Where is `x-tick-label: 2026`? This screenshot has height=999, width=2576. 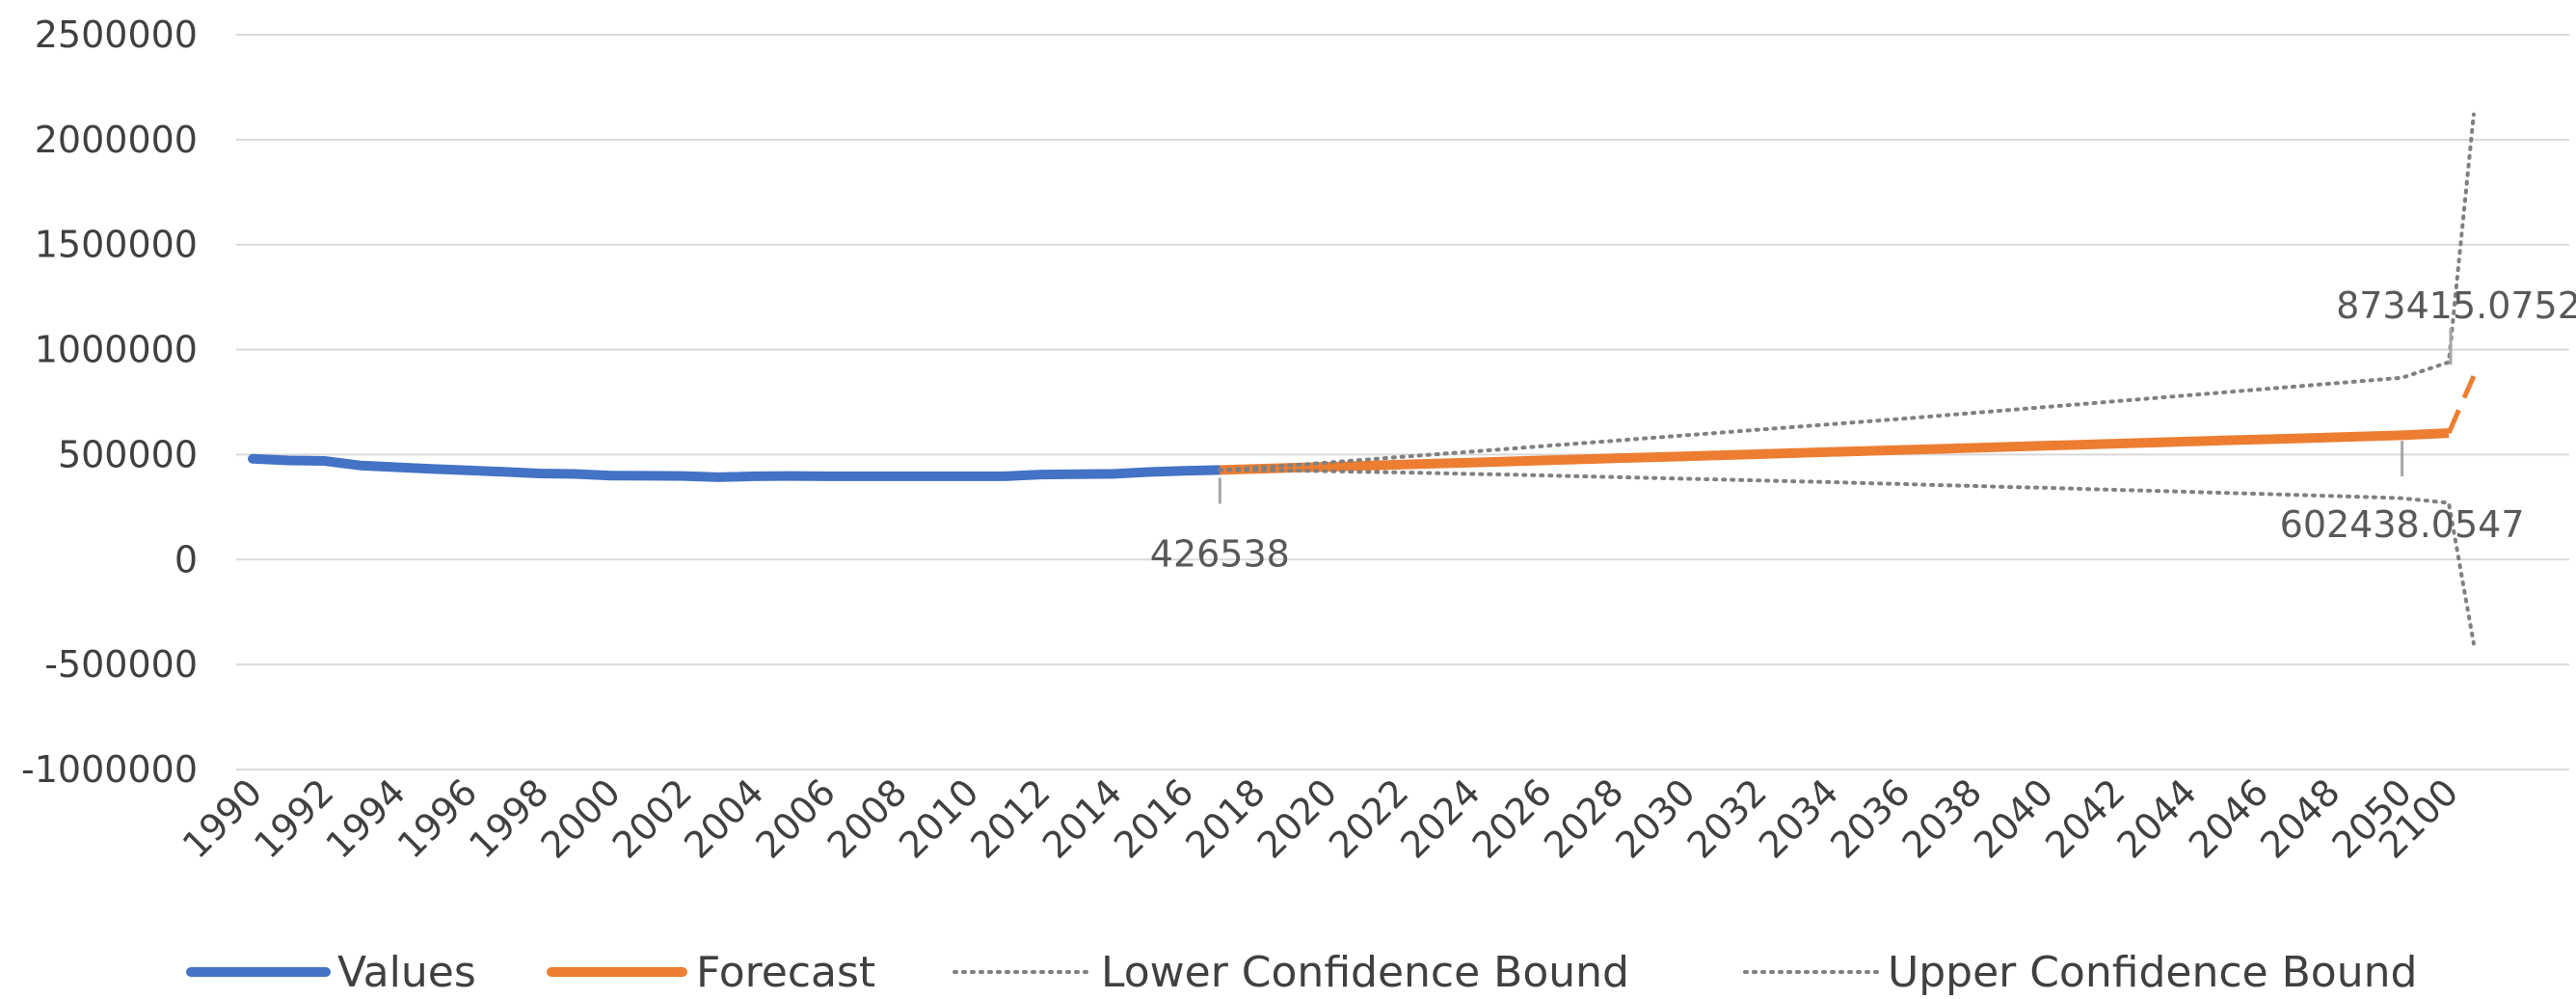
x-tick-label: 2026 is located at coordinates (1513, 818).